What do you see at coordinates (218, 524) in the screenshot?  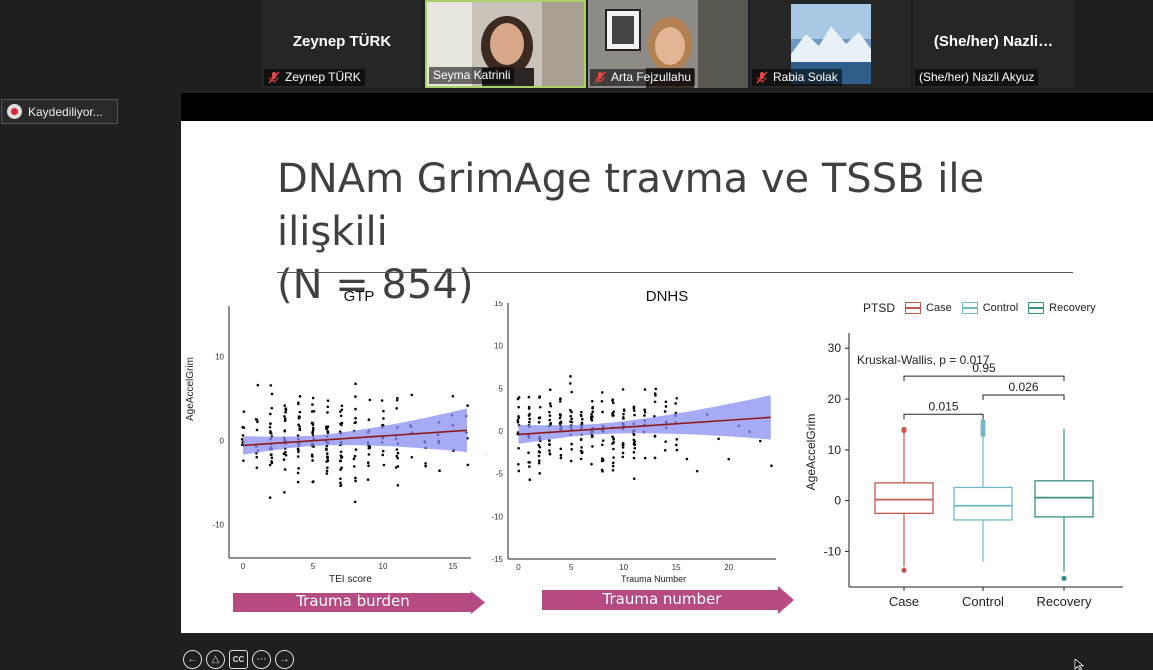 I see `y-tick-label: -10` at bounding box center [218, 524].